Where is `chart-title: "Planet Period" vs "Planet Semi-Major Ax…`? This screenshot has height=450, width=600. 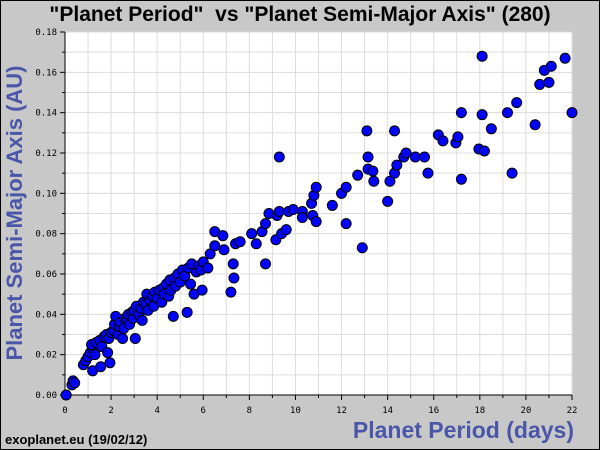
chart-title: "Planet Period" vs "Planet Semi-Major Ax… is located at coordinates (300, 14).